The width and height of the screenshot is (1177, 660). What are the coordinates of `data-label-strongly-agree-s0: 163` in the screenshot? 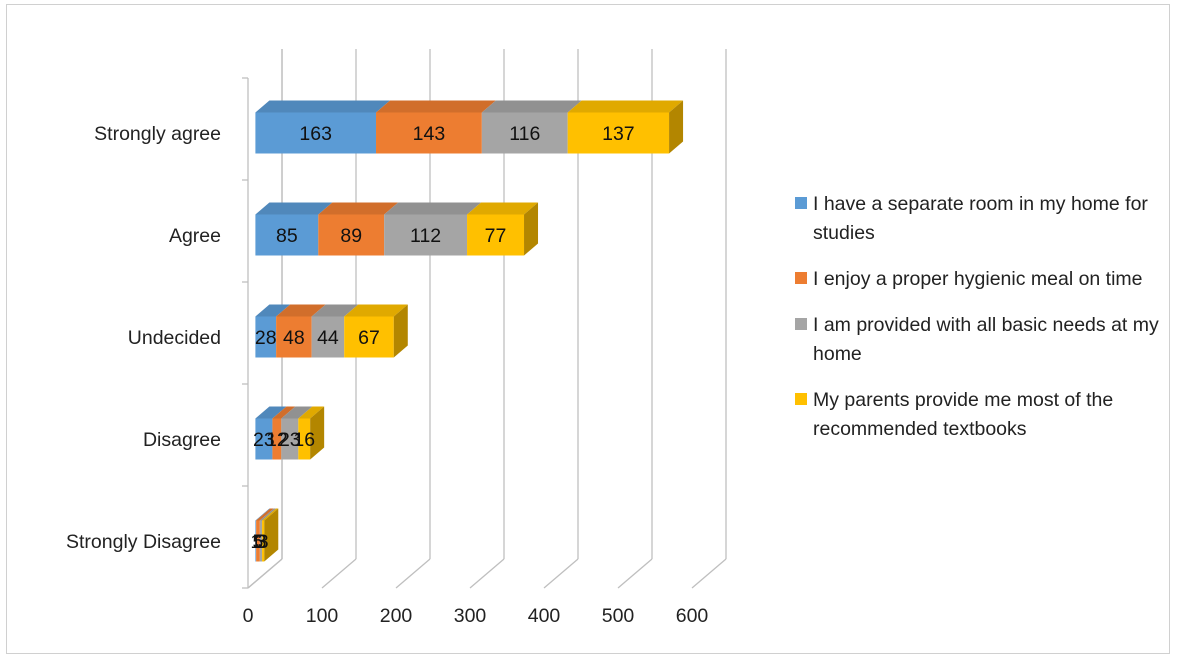 It's located at (315, 134).